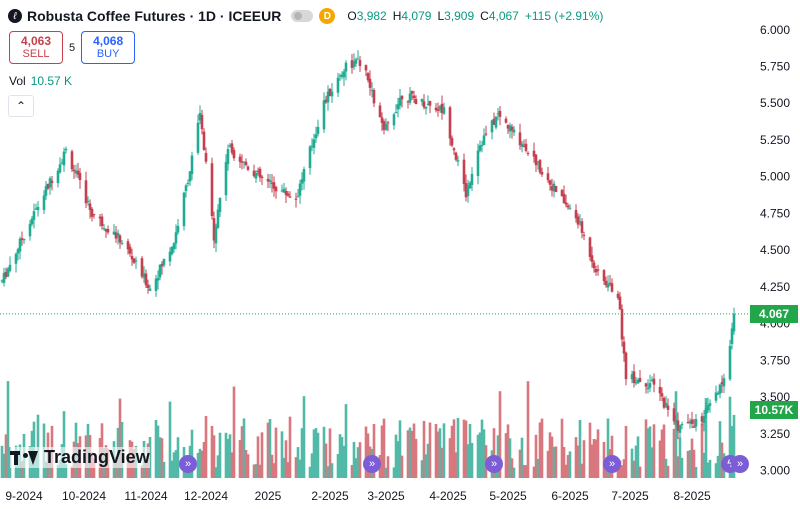 This screenshot has width=800, height=509. Describe the element at coordinates (775, 360) in the screenshot. I see `price-tick-label: 3.750` at that location.